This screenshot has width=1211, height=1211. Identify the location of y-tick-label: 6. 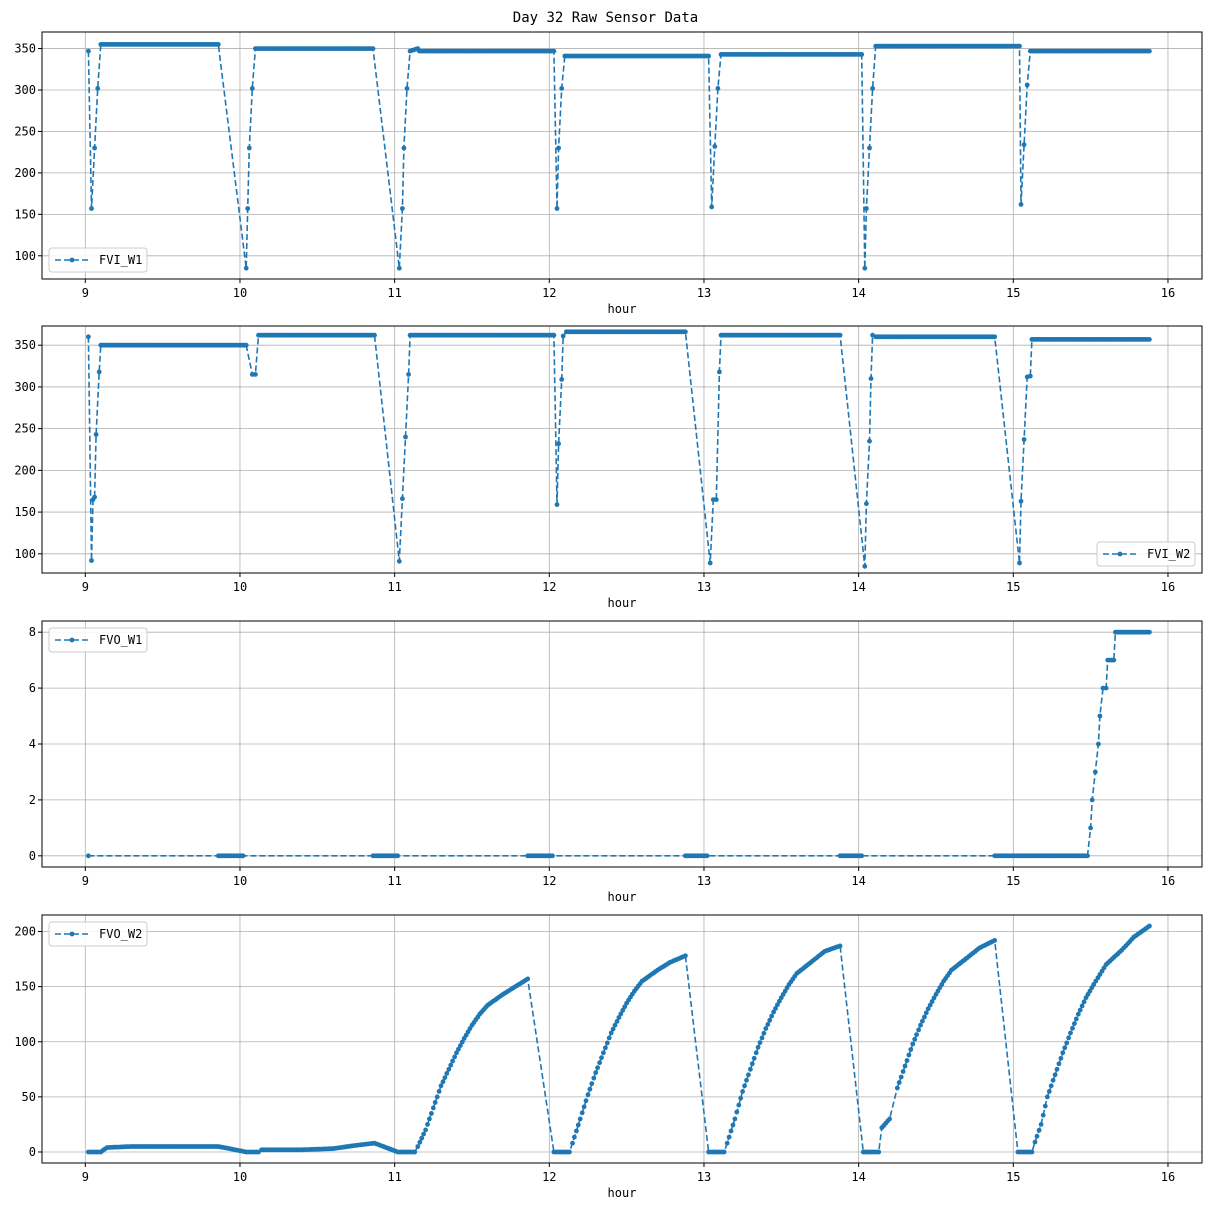
(32, 688).